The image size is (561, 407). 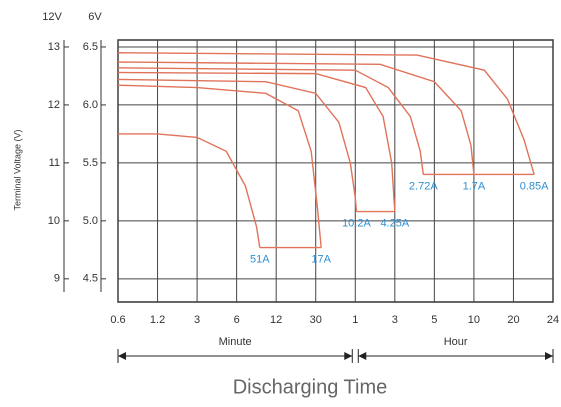 I want to click on x-tick-label: 0.6, so click(x=117, y=320).